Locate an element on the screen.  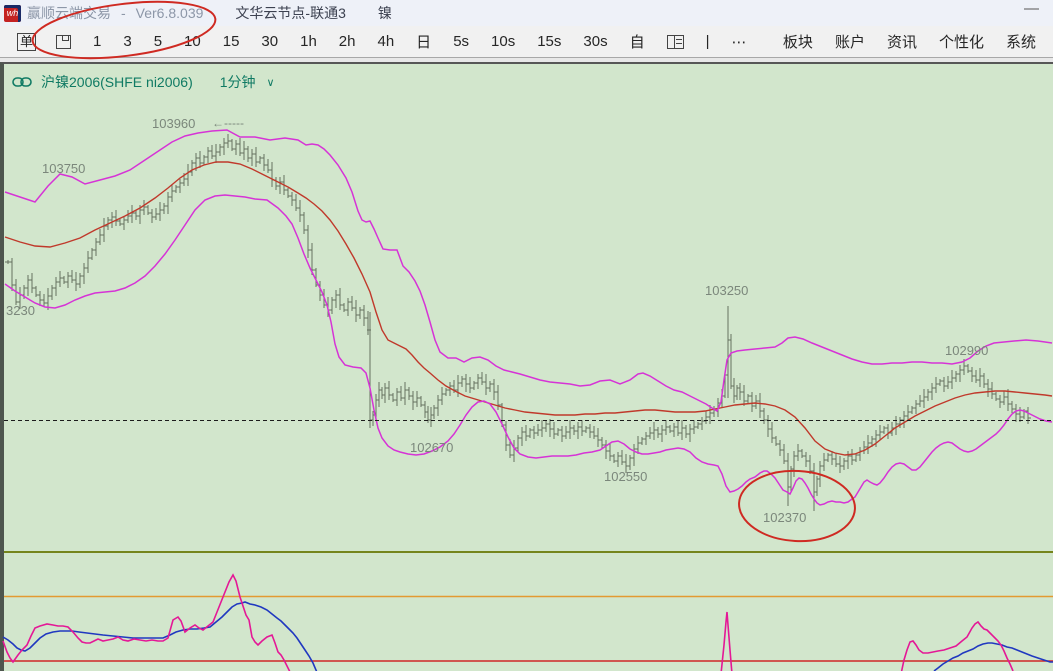
chevron-down-icon: ∨ is located at coordinates (270, 82).